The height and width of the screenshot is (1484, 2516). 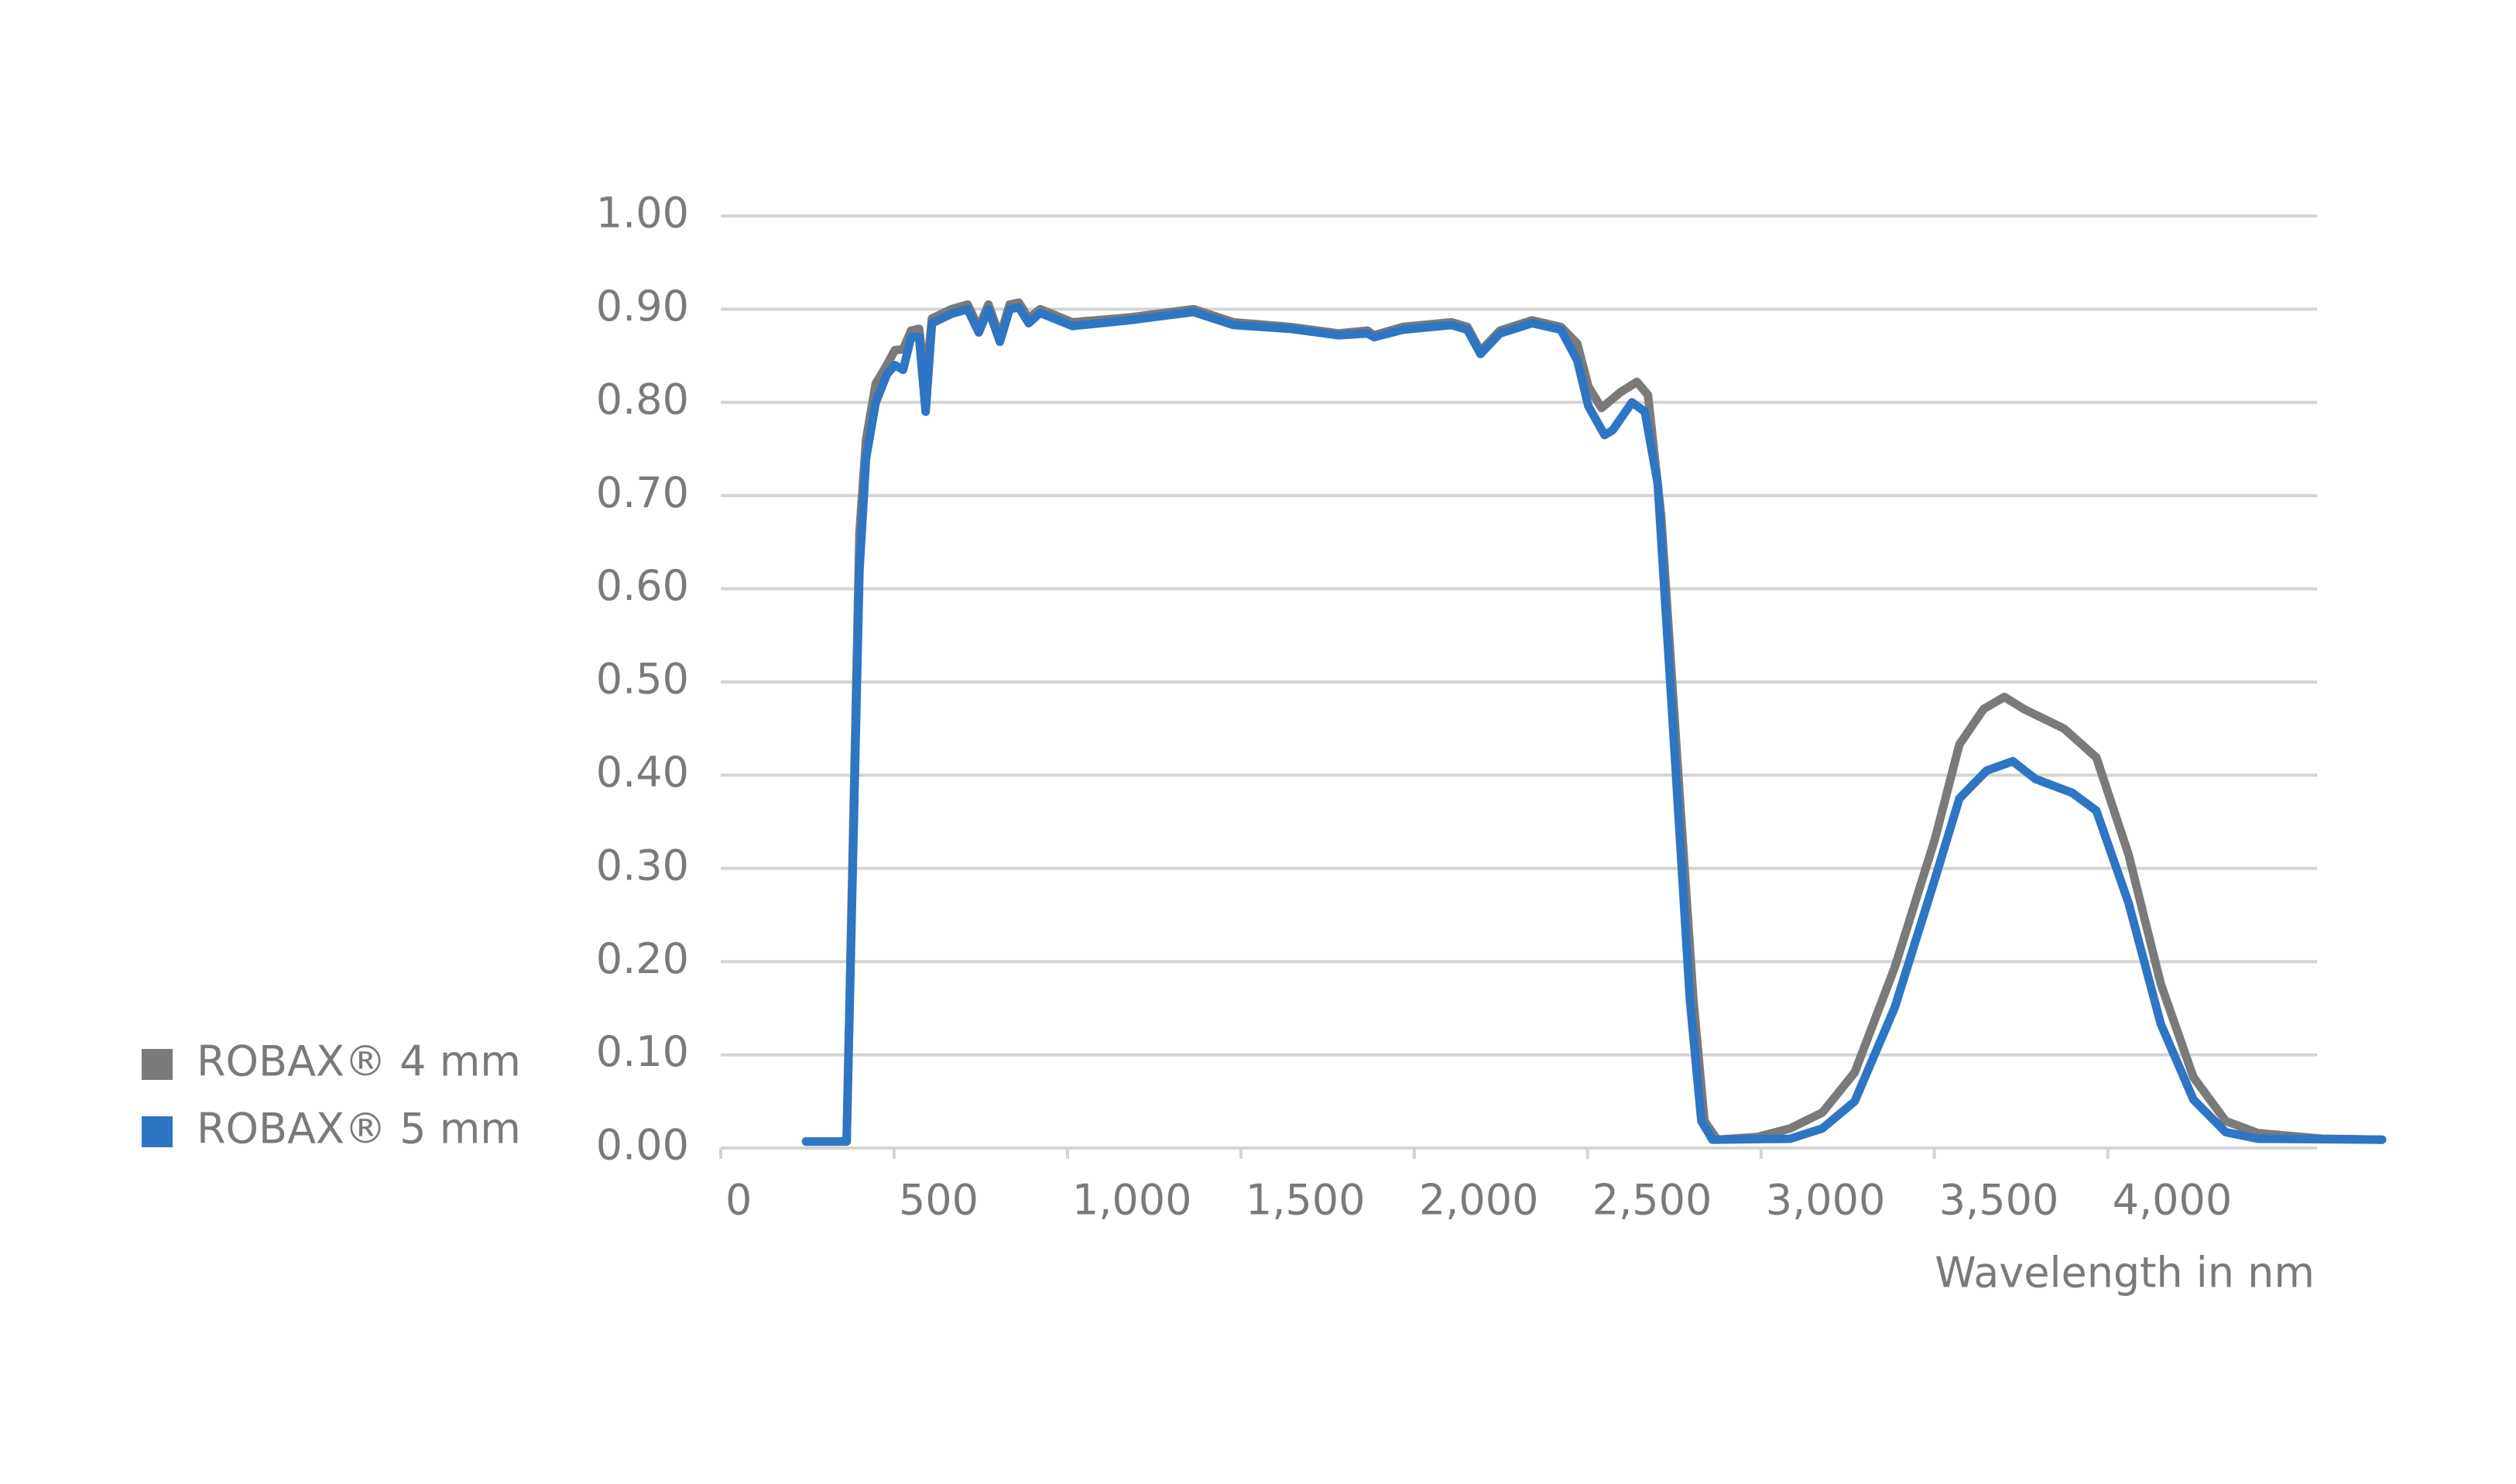 What do you see at coordinates (1999, 1201) in the screenshot?
I see `x-tick-label: 3,500` at bounding box center [1999, 1201].